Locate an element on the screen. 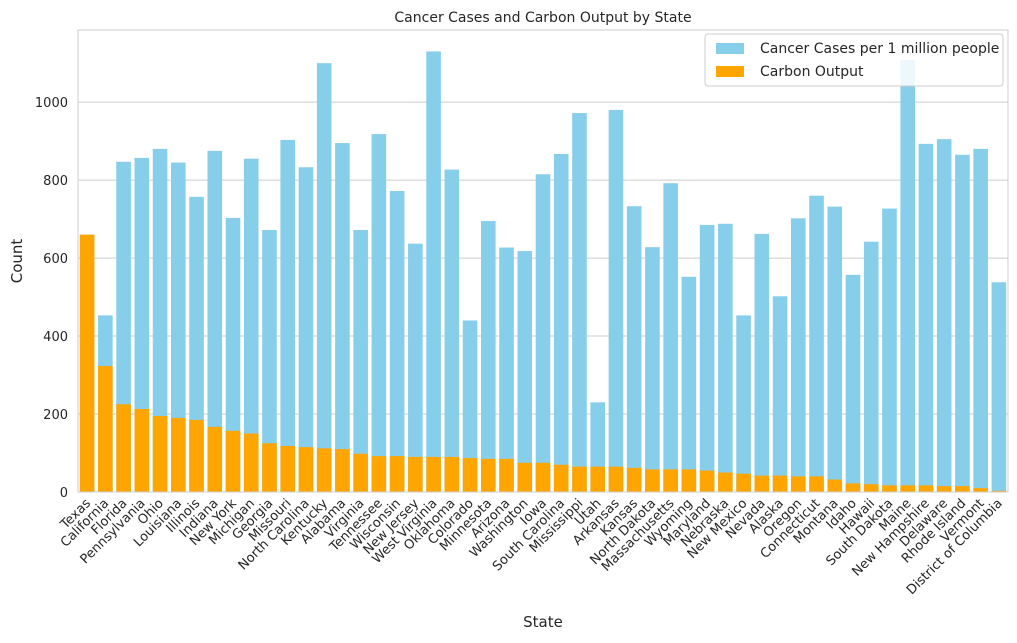  legend-label-cancer: Cancer Cases per 1 million people is located at coordinates (879, 49).